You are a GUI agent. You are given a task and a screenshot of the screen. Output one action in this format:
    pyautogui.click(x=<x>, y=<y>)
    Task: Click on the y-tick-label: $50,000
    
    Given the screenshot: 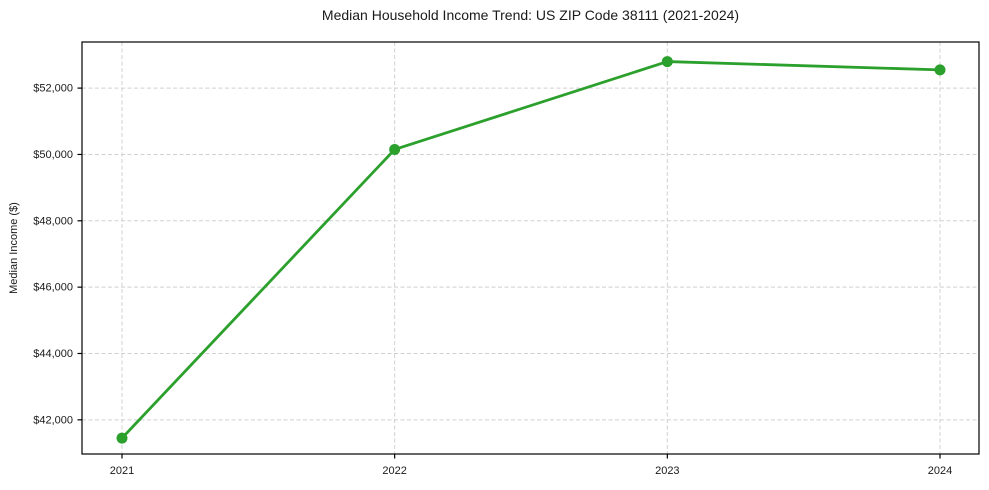 What is the action you would take?
    pyautogui.click(x=53, y=155)
    